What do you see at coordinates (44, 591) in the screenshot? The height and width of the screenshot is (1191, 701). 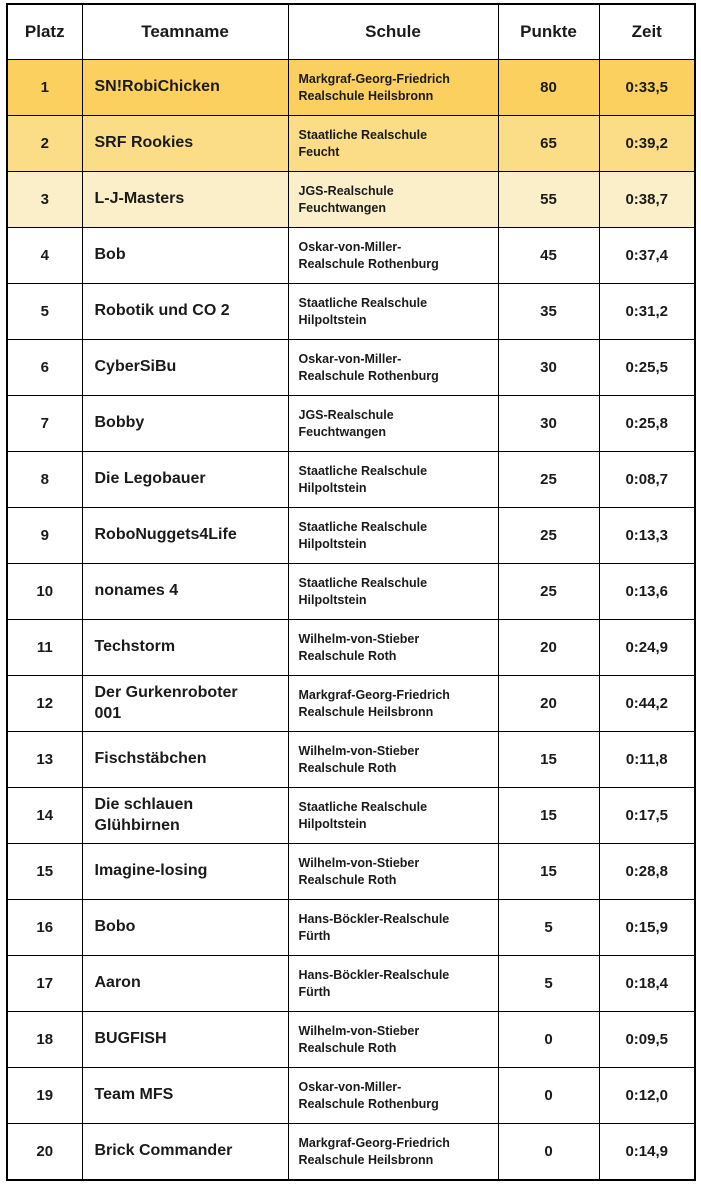 I see `platz-cell: 10` at bounding box center [44, 591].